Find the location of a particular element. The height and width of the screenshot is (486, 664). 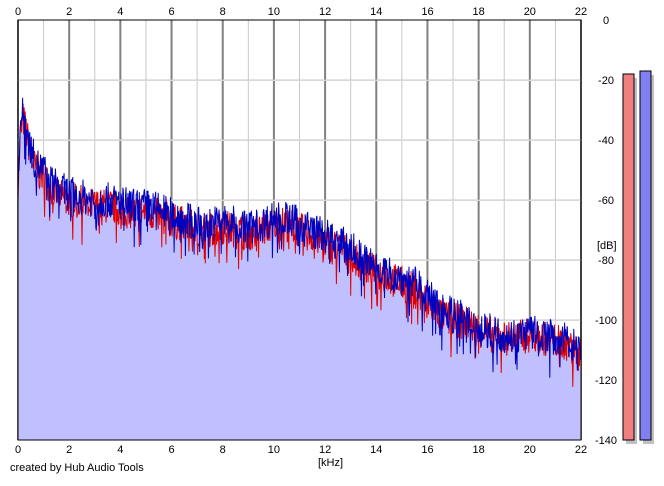

x-tick-label-top: 10 is located at coordinates (274, 12).